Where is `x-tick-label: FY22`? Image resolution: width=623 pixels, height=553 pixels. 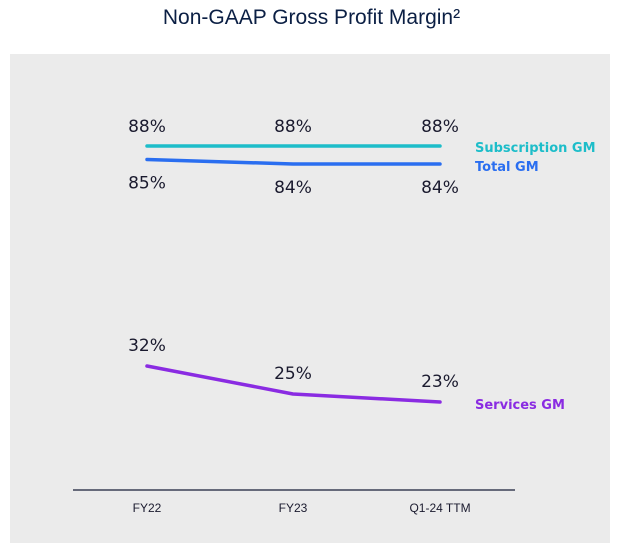
x-tick-label: FY22 is located at coordinates (147, 508).